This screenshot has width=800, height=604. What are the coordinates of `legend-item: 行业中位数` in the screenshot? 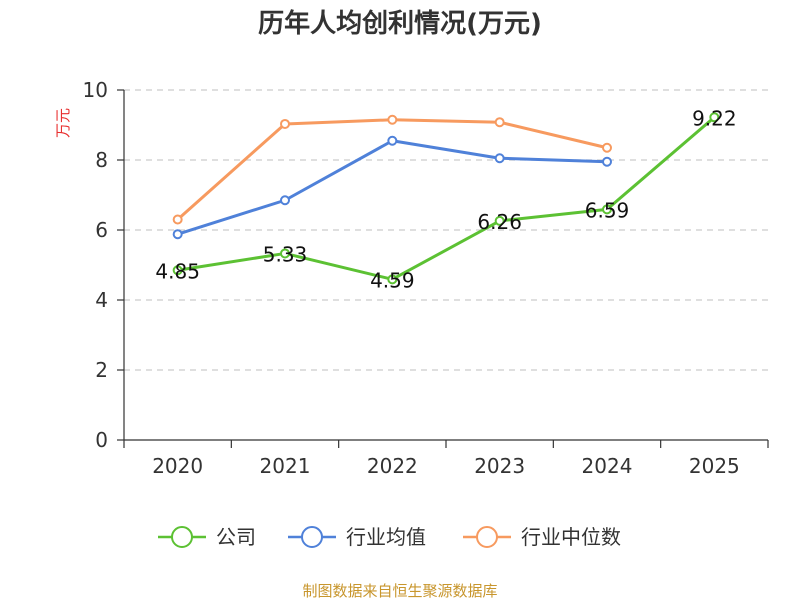 It's located at (542, 537).